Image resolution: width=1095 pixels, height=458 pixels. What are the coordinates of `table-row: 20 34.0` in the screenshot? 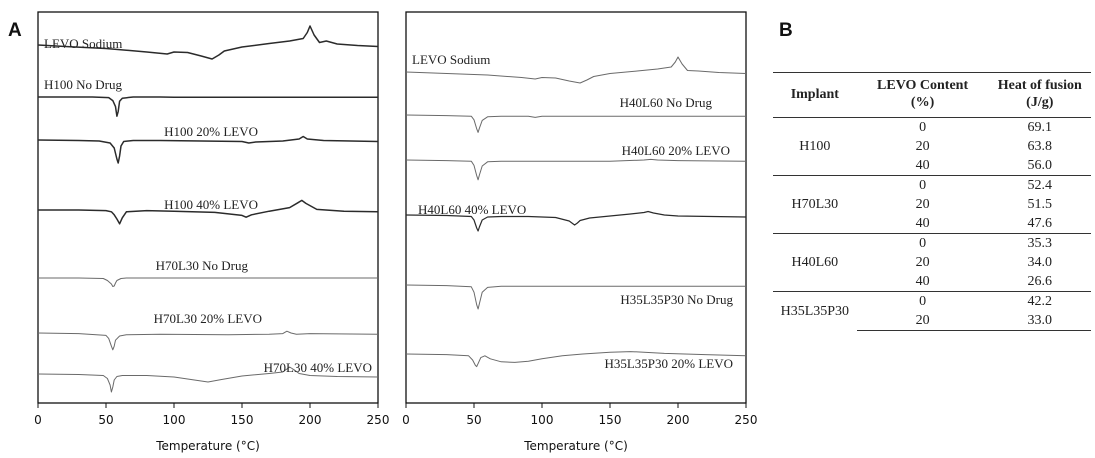 It's located at (932, 262).